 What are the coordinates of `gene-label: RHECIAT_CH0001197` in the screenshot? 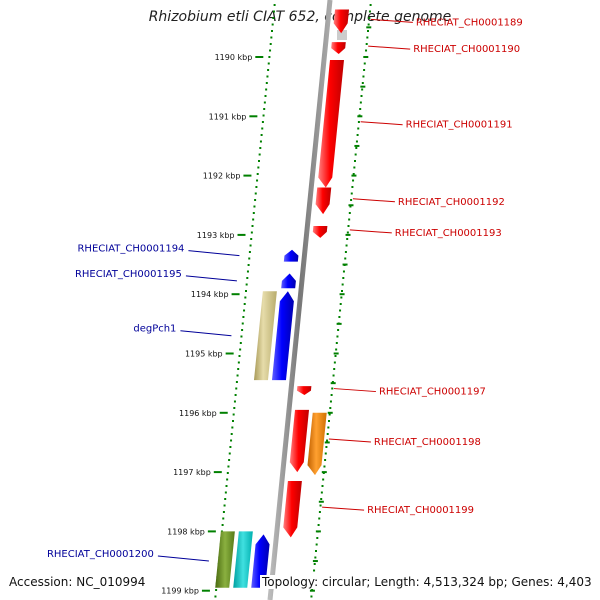 It's located at (432, 392).